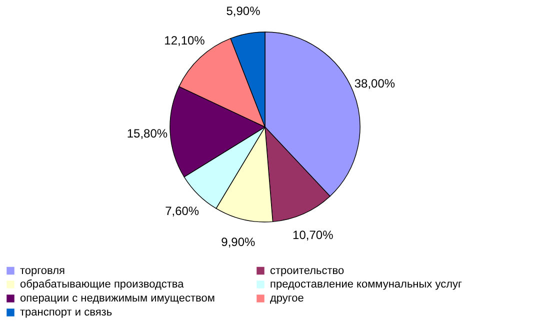  What do you see at coordinates (243, 11) in the screenshot?
I see `data-label: 5,90%` at bounding box center [243, 11].